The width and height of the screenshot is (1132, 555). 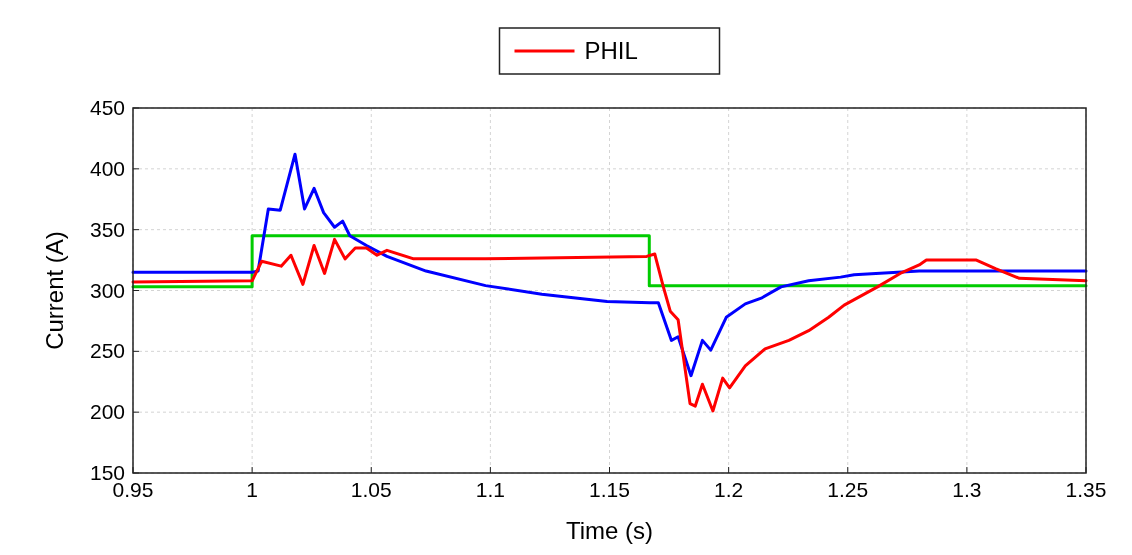 I want to click on x-tick-label: 1.3, so click(x=967, y=489).